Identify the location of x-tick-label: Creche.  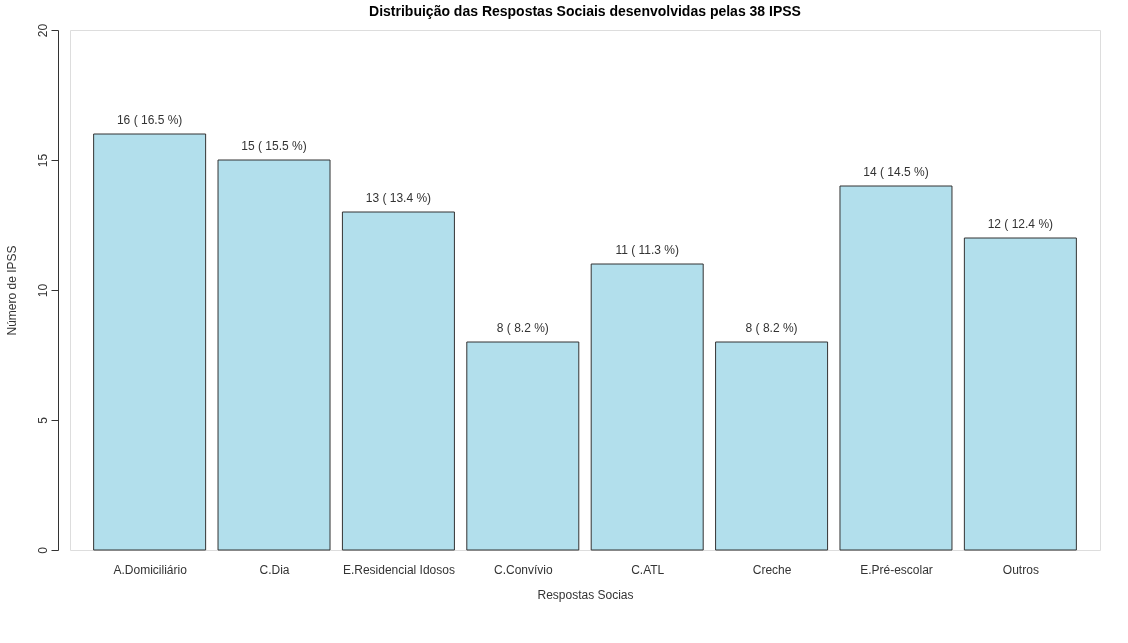
(772, 569).